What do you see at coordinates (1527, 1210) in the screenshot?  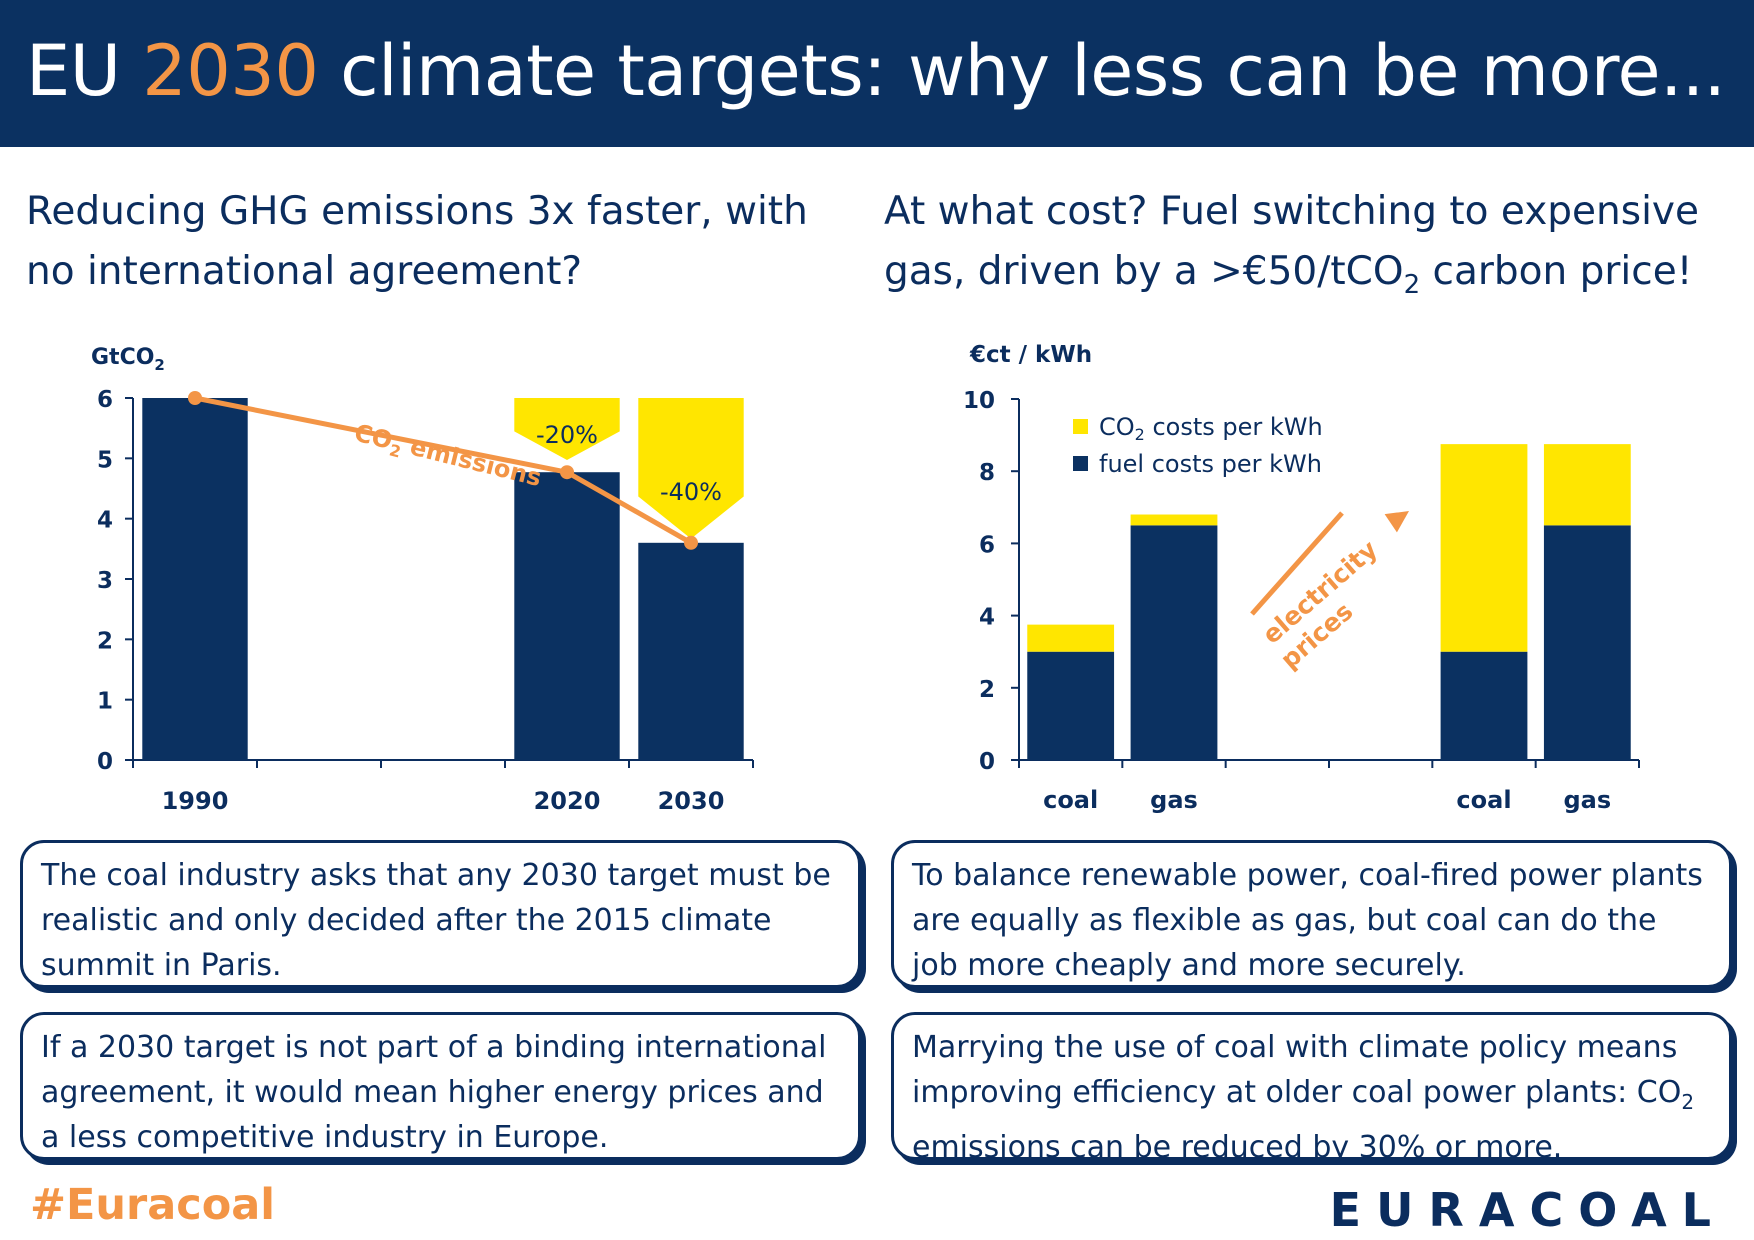 I see `euracoal-logo: EURACOAL` at bounding box center [1527, 1210].